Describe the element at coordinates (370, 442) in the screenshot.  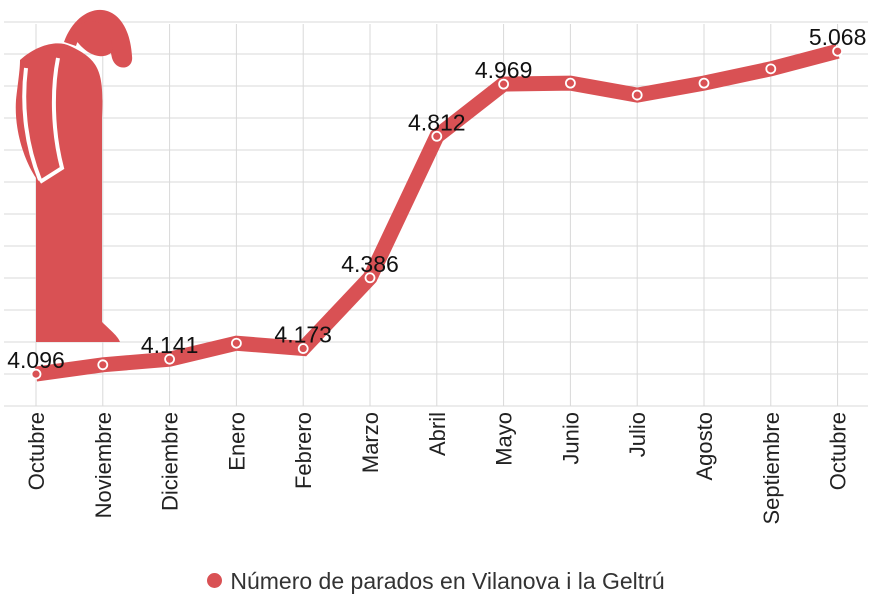
I see `x-tick-label: Marzo` at that location.